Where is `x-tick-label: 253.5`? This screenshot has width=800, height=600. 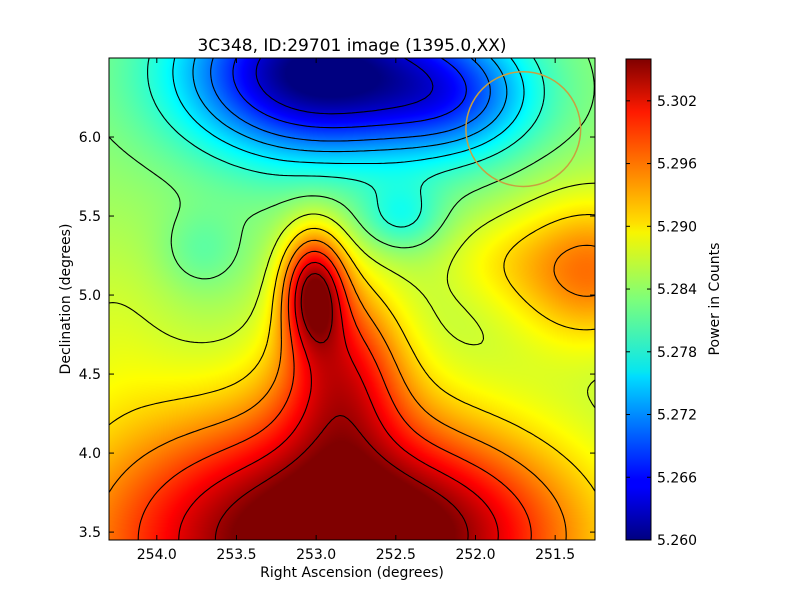
x-tick-label: 253.5 is located at coordinates (236, 555).